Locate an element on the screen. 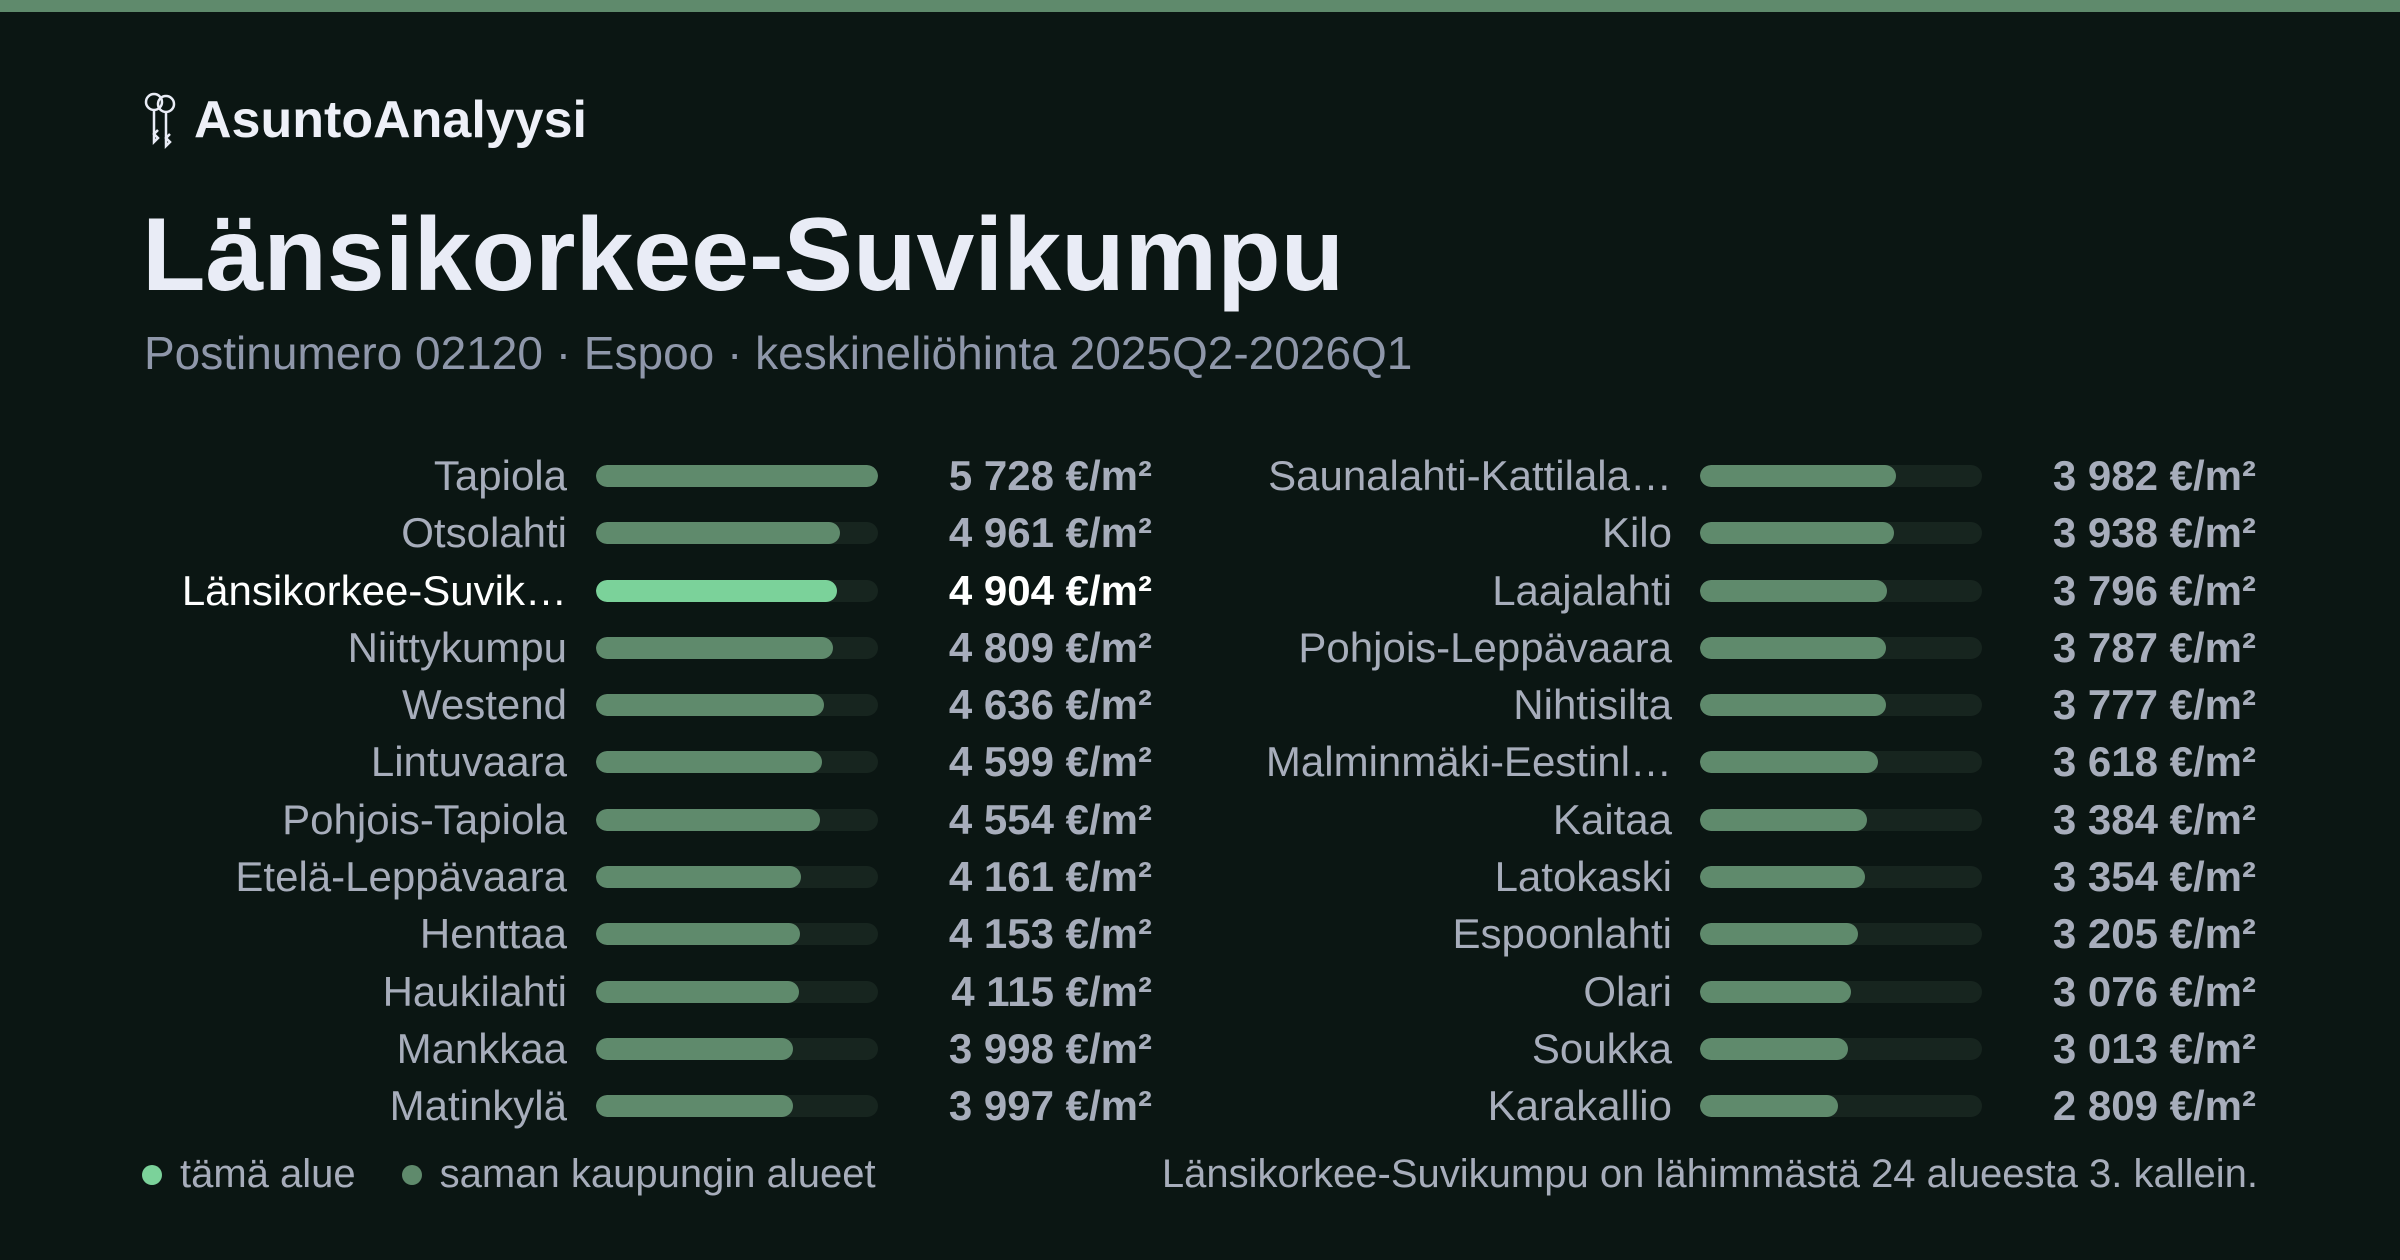 The image size is (2400, 1260). value-label: 4 115 €/m² is located at coordinates (1051, 991).